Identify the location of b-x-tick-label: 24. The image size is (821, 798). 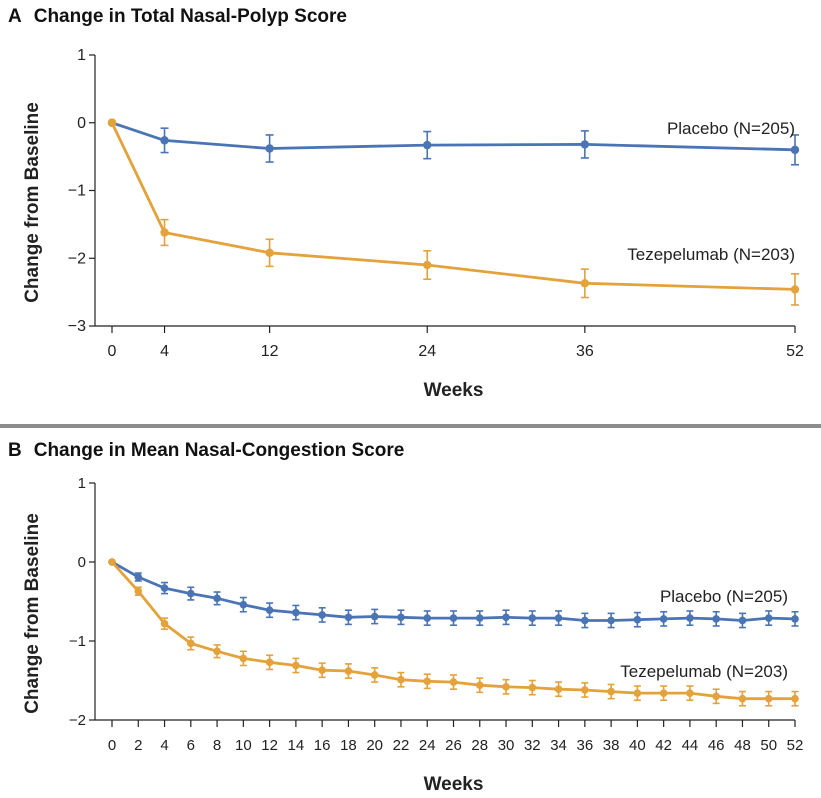
(427, 745).